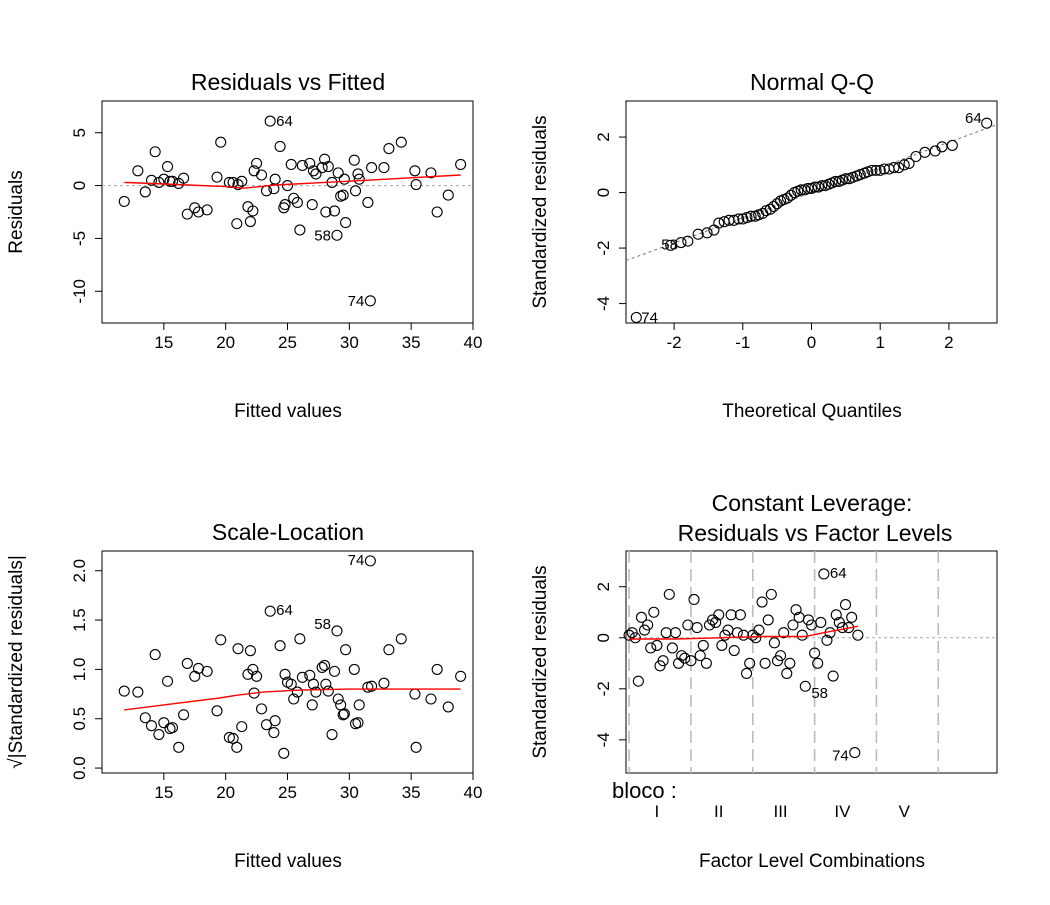 The width and height of the screenshot is (1050, 905). What do you see at coordinates (780, 811) in the screenshot?
I see `level-label: III` at bounding box center [780, 811].